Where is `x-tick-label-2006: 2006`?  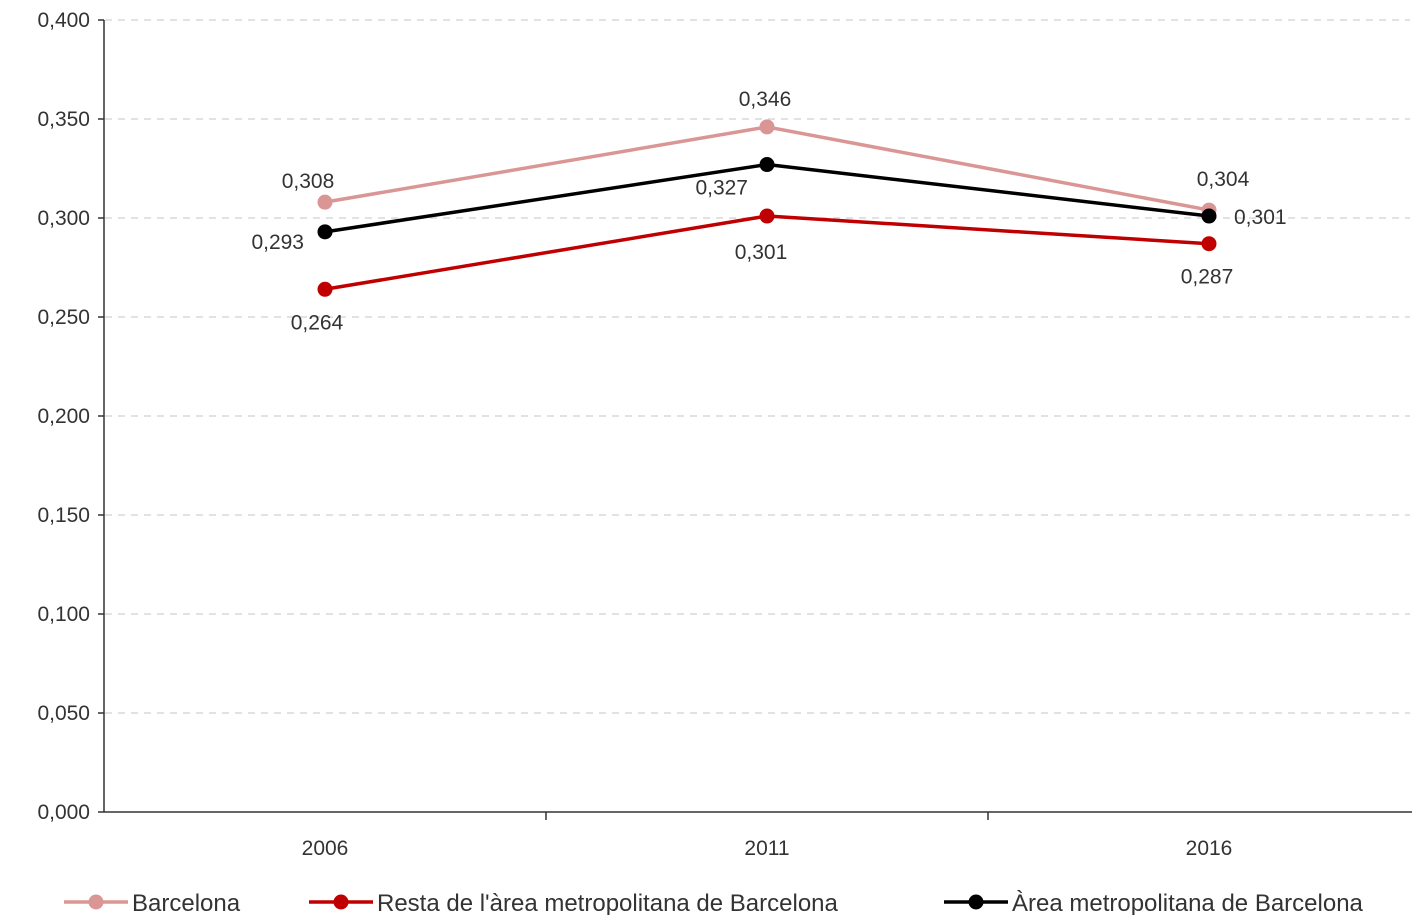
x-tick-label-2006: 2006 is located at coordinates (325, 848).